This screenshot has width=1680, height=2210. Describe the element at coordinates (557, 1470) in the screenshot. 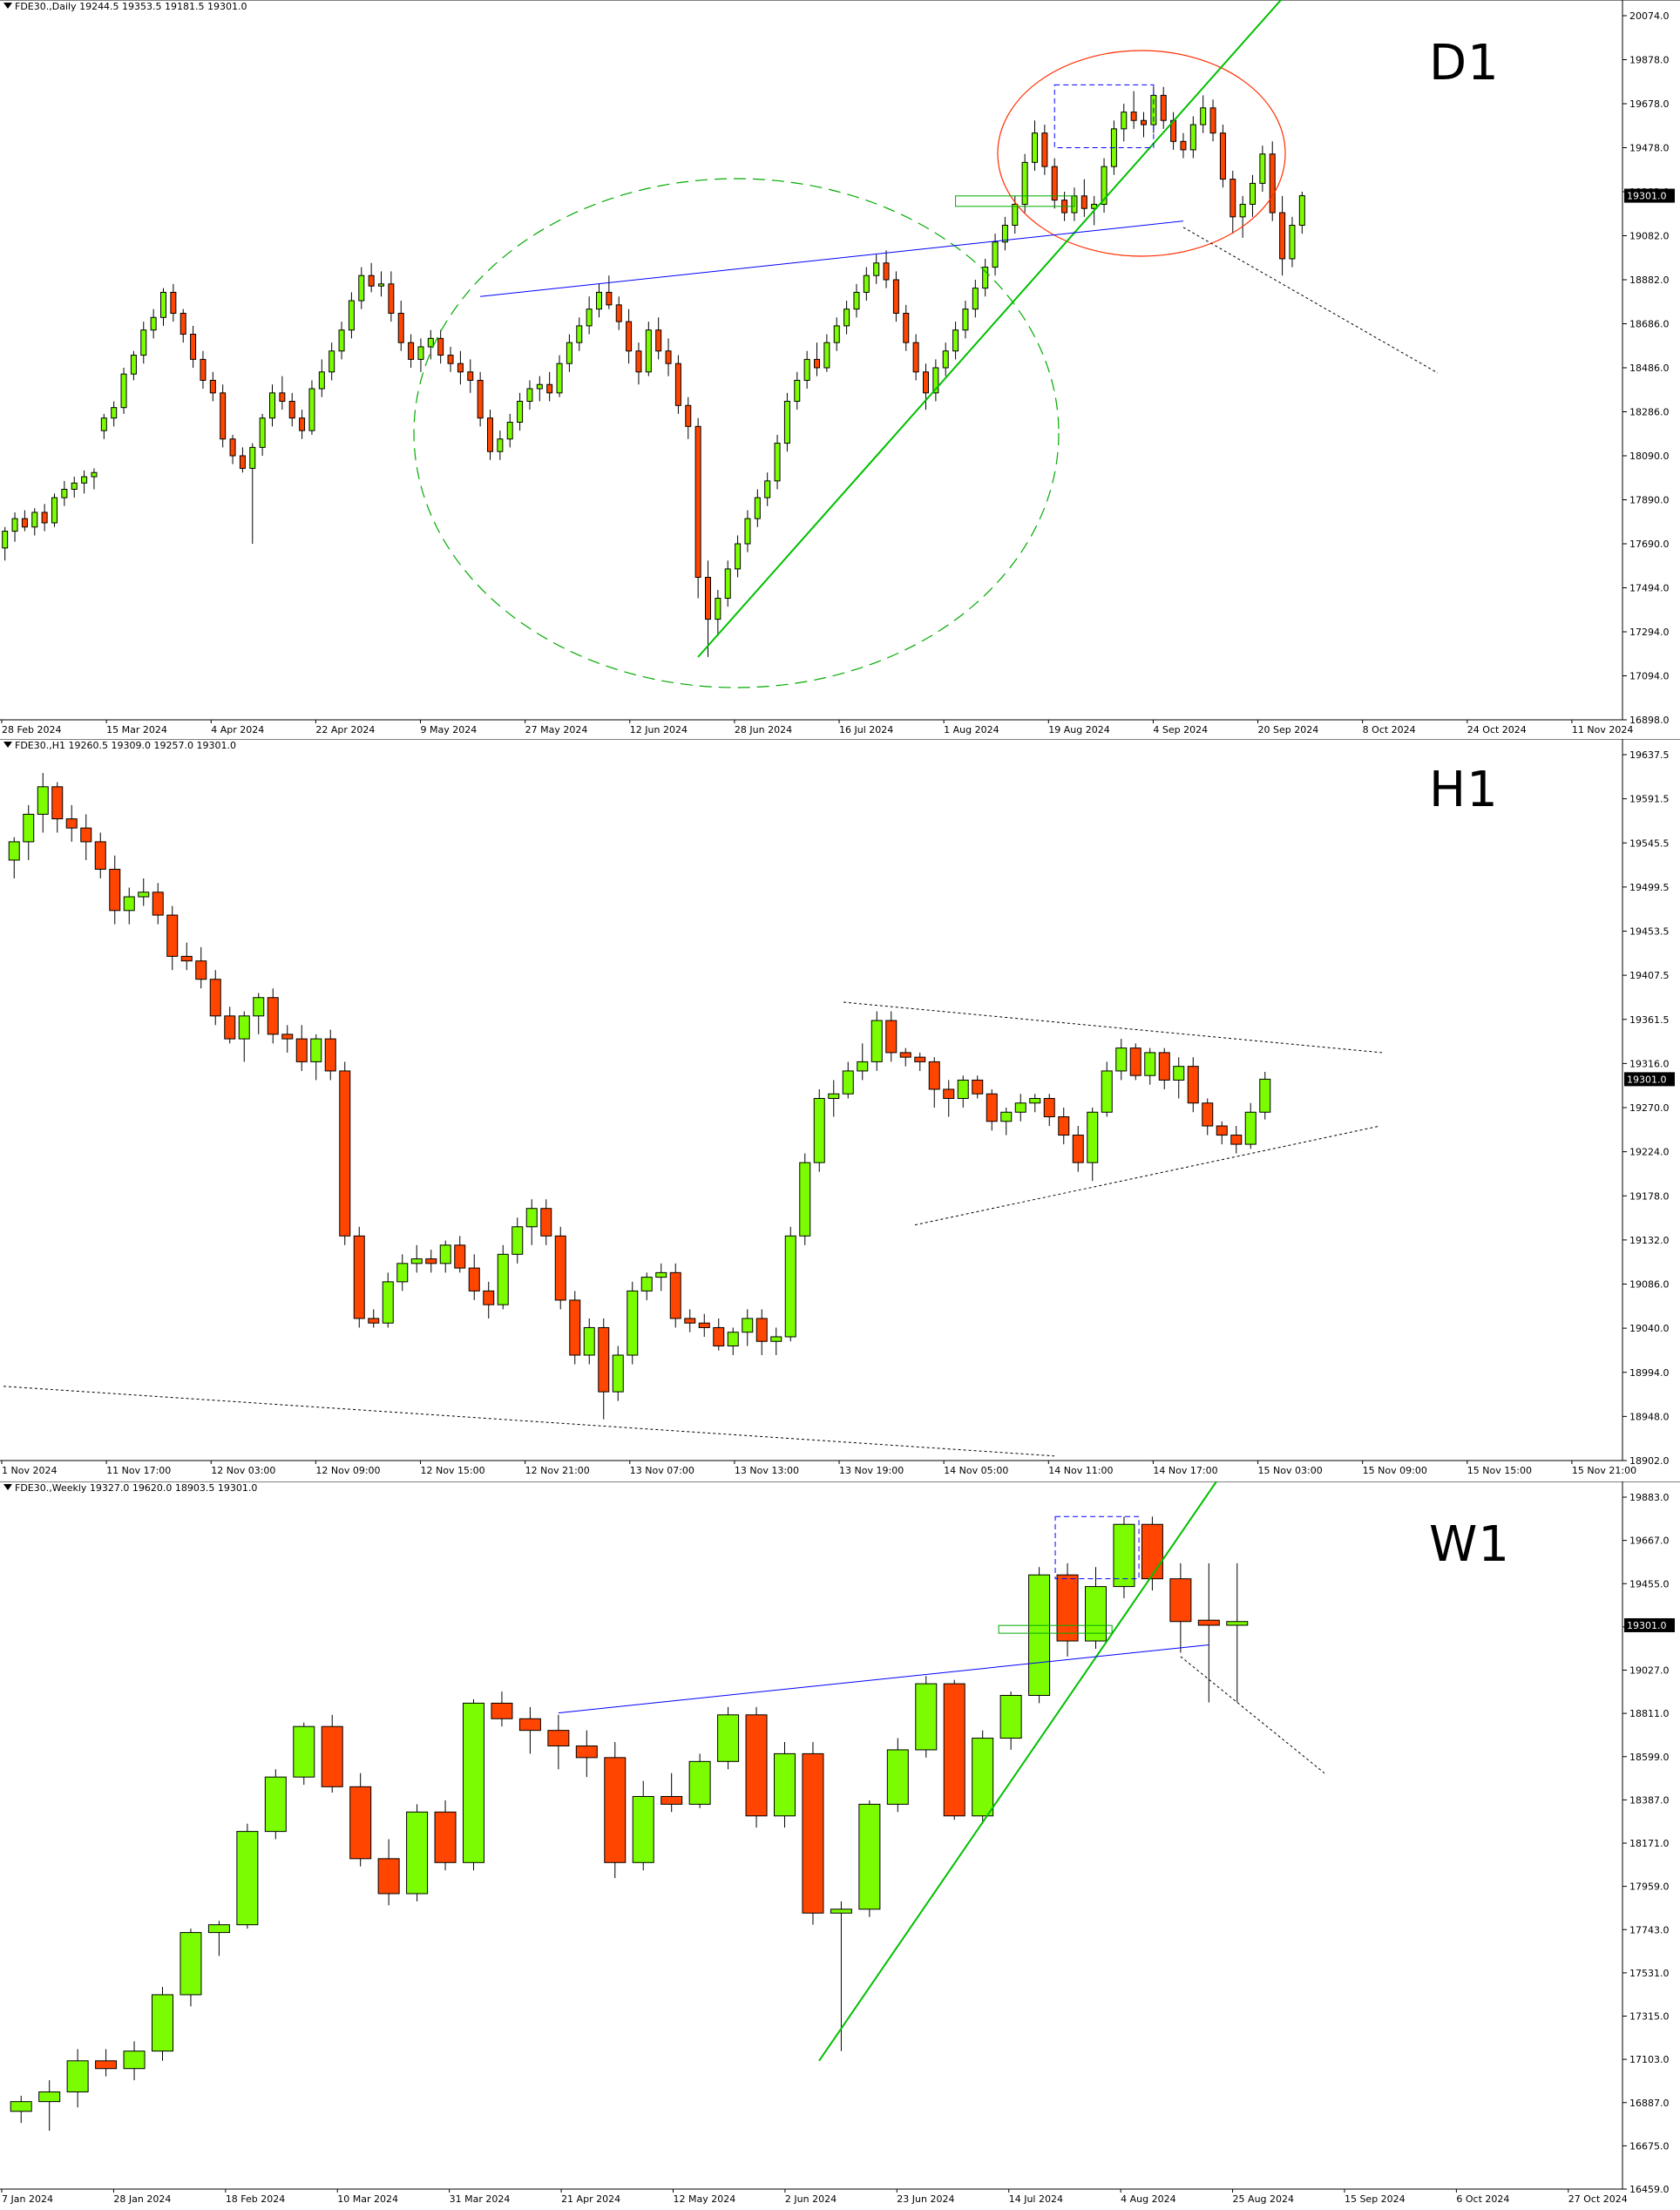

I see `x-tick-label: 12 Nov 21:00` at that location.